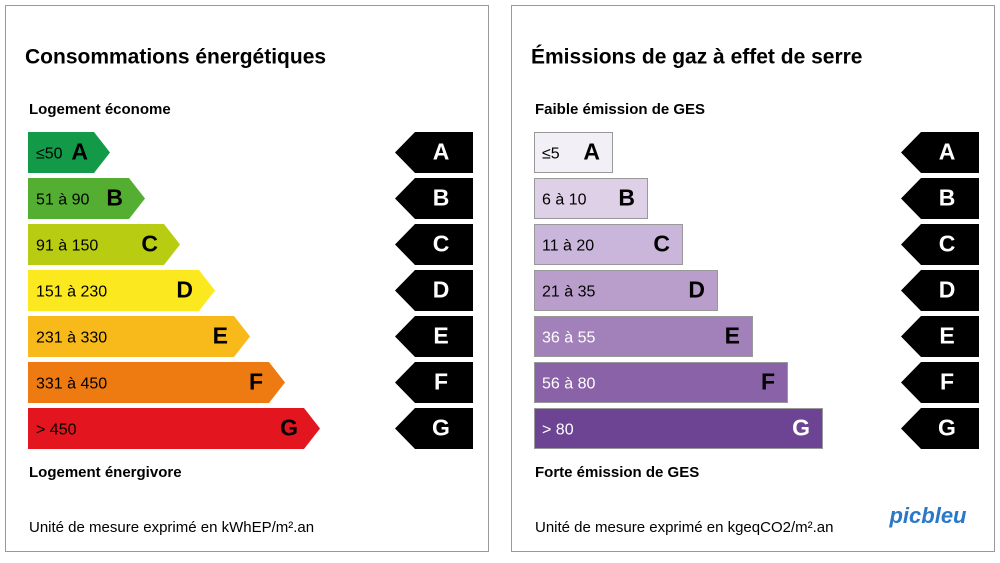  Describe the element at coordinates (56, 430) in the screenshot. I see `class-range: > 450` at that location.